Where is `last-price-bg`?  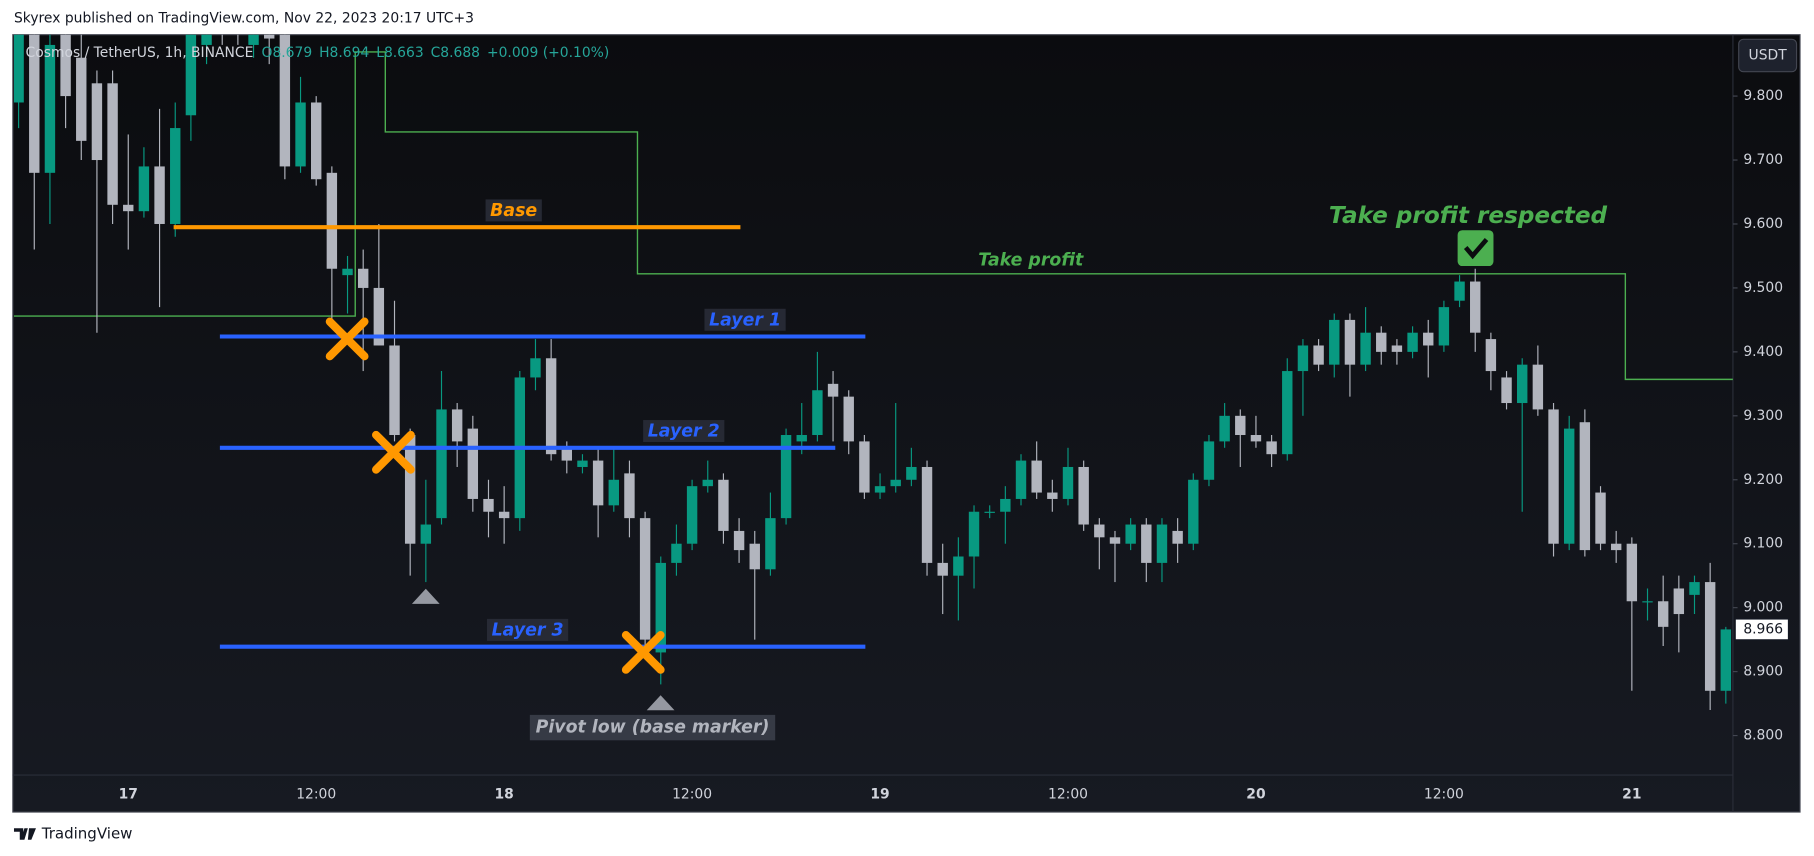
last-price-bg is located at coordinates (1762, 629).